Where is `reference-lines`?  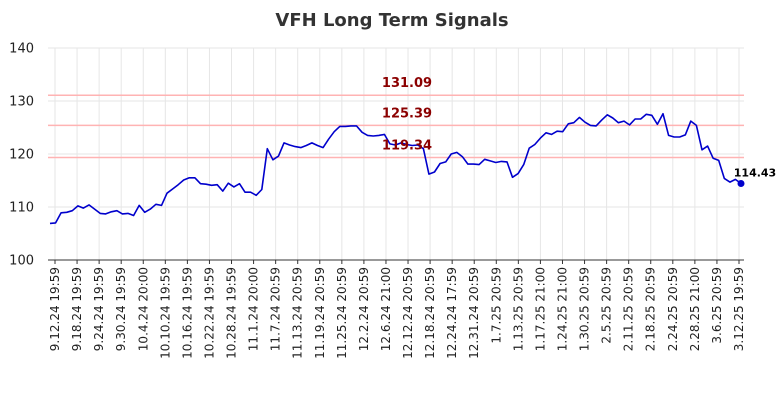
reference-lines is located at coordinates (396, 126).